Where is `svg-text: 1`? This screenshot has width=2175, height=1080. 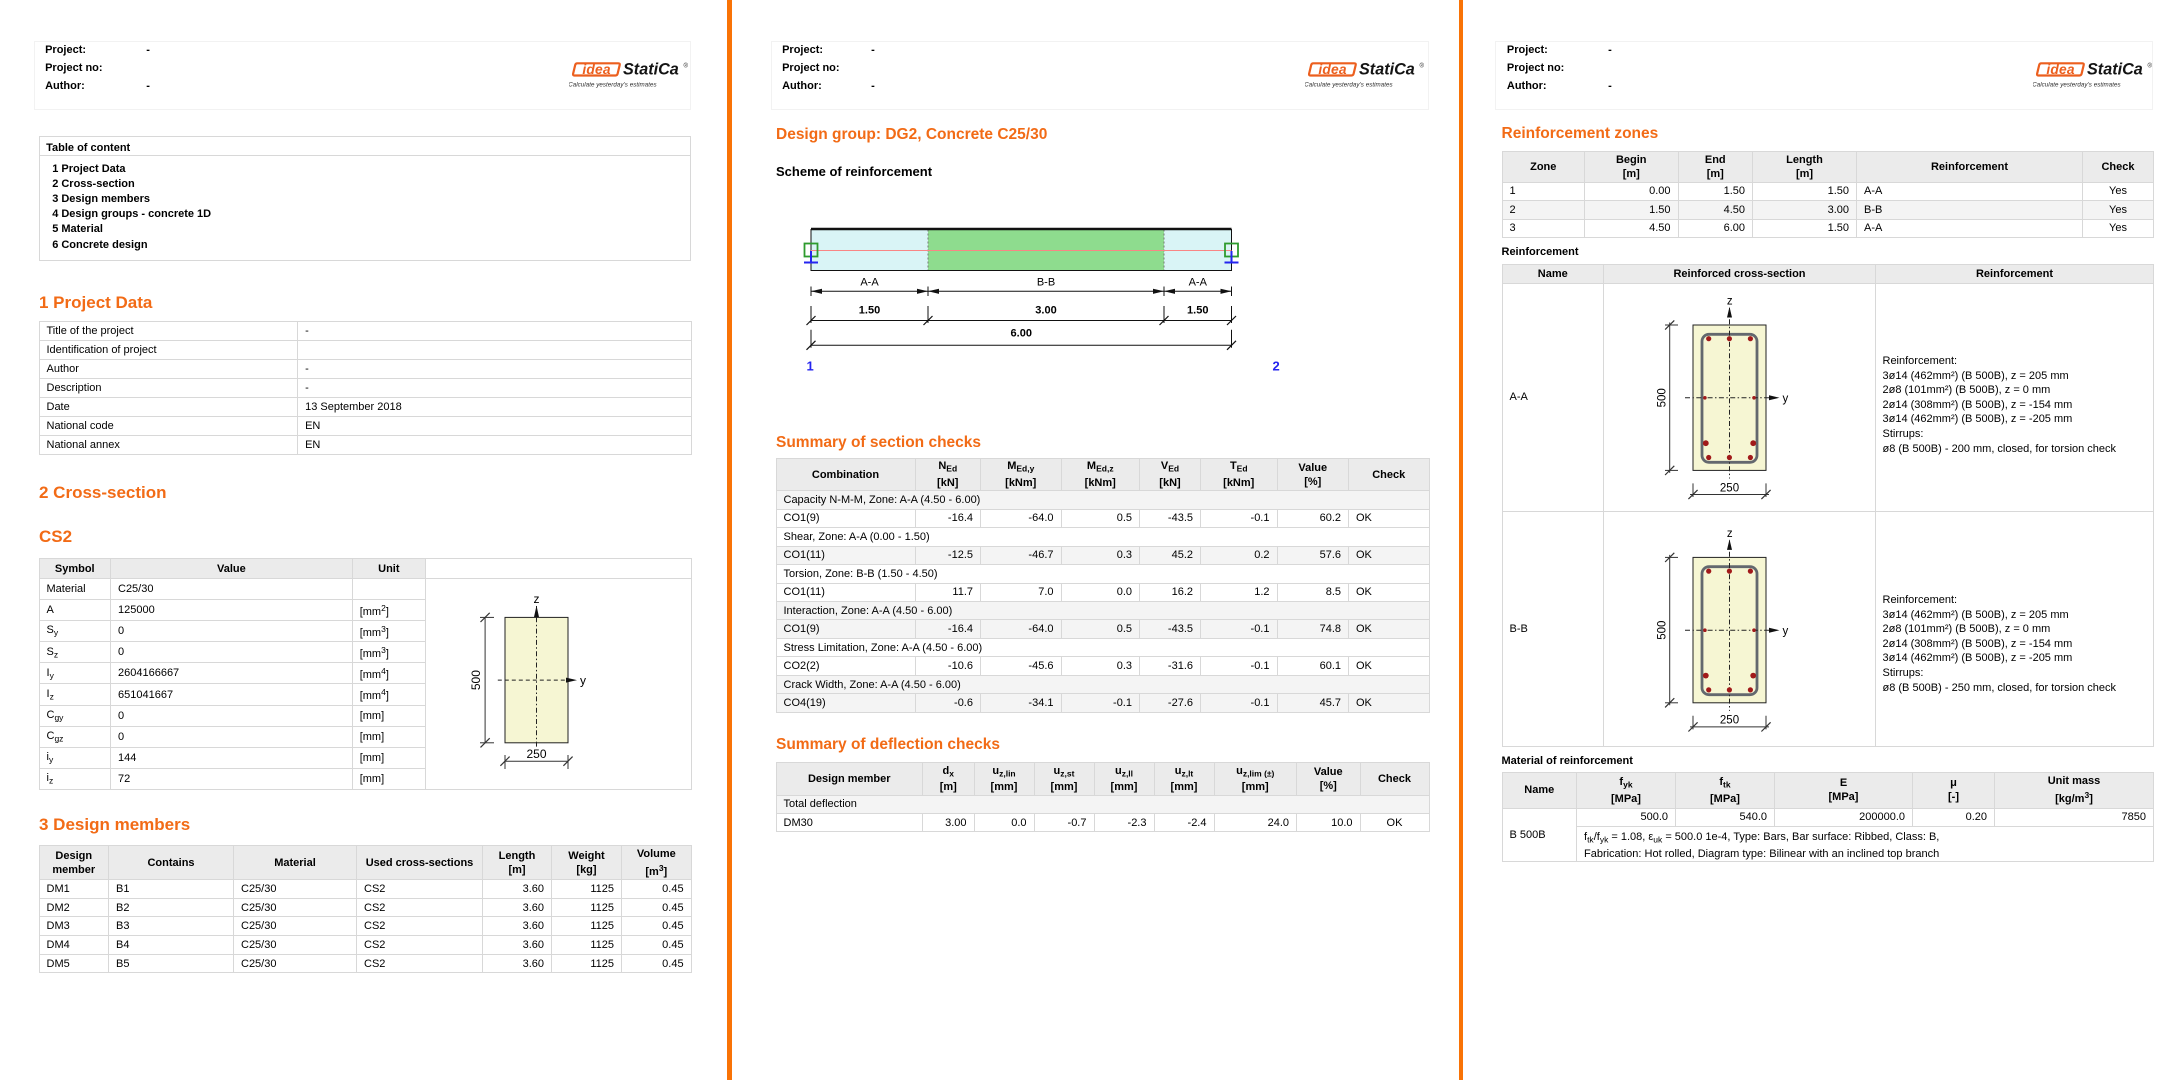 svg-text: 1 is located at coordinates (810, 365).